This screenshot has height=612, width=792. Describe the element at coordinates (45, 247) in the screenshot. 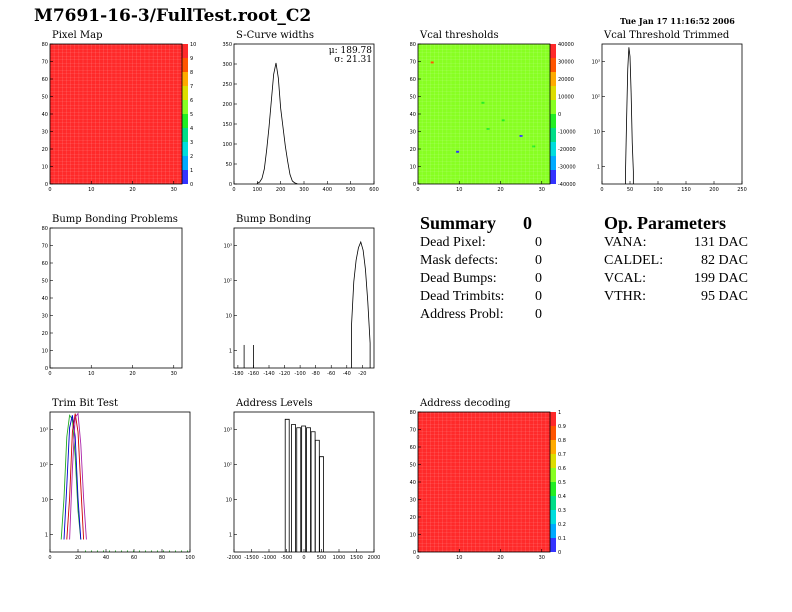

I see `bump_problems-ytick-label: 70` at that location.